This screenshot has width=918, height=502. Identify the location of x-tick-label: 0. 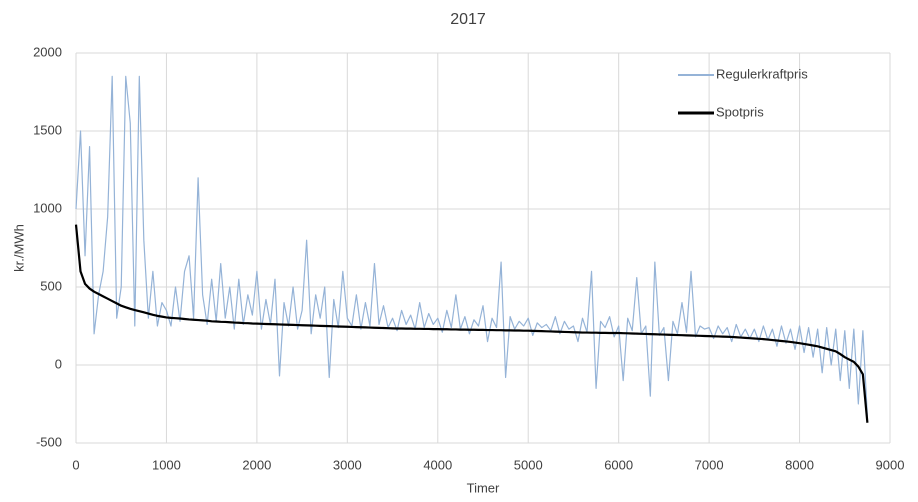
(75, 464).